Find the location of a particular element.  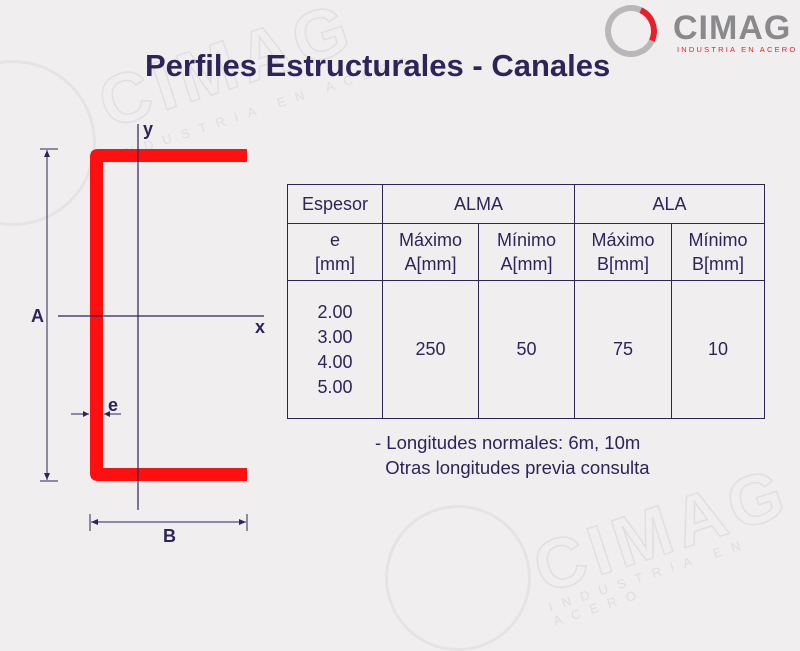

cell-ala-max: 75 is located at coordinates (623, 349).